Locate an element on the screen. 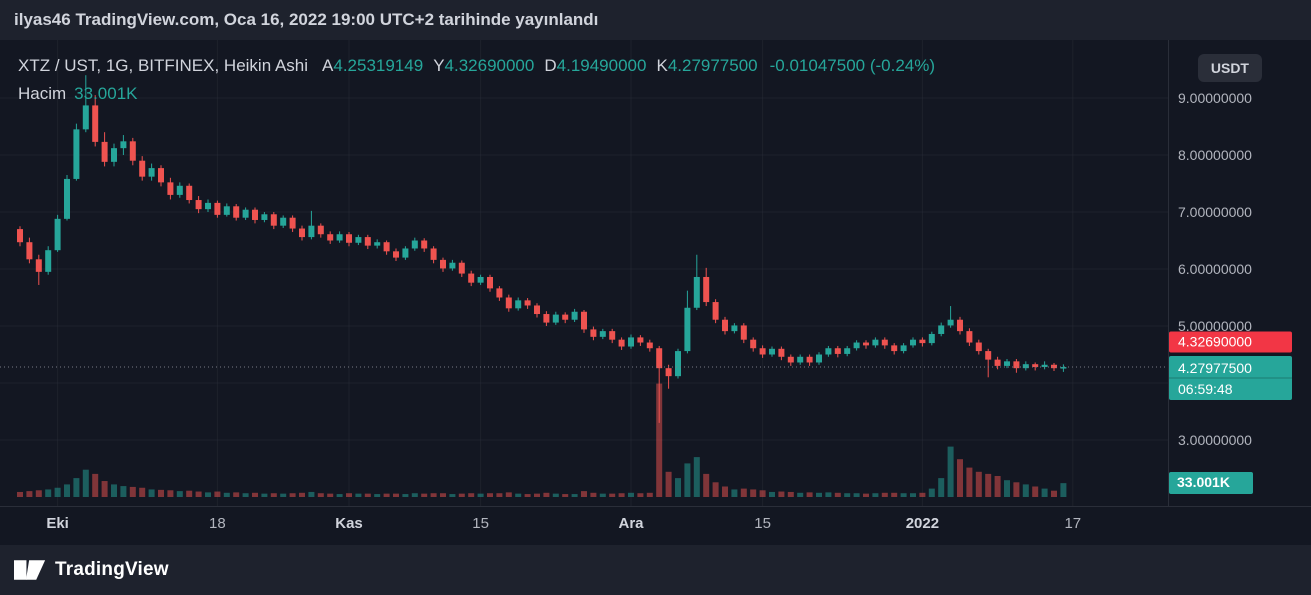 Image resolution: width=1311 pixels, height=595 pixels. volume-value-badge is located at coordinates (1211, 483).